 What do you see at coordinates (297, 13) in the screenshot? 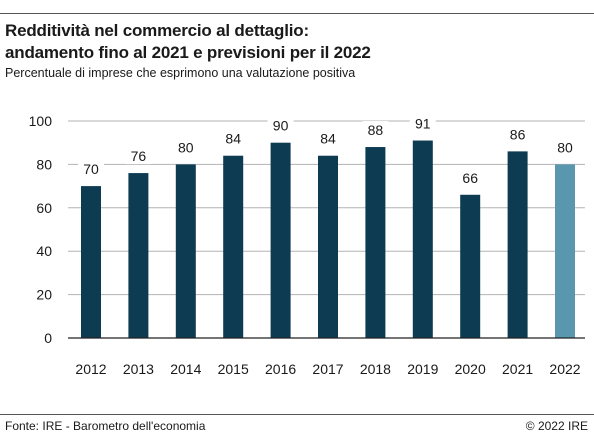
I see `top-rule` at bounding box center [297, 13].